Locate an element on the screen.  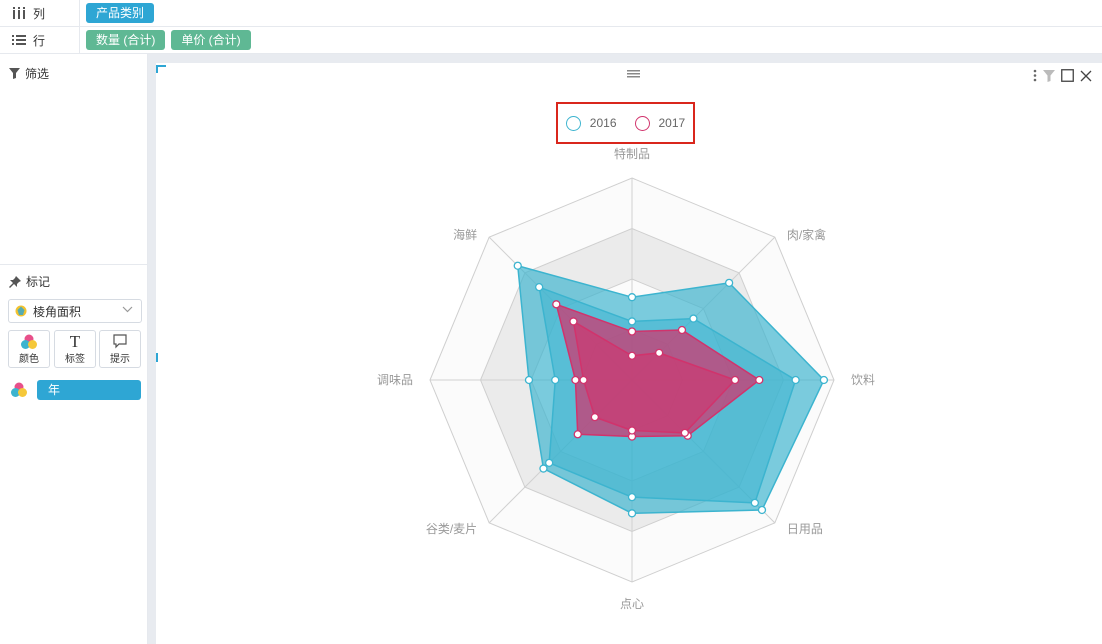
color-button-label: 颜色 is located at coordinates (29, 359).